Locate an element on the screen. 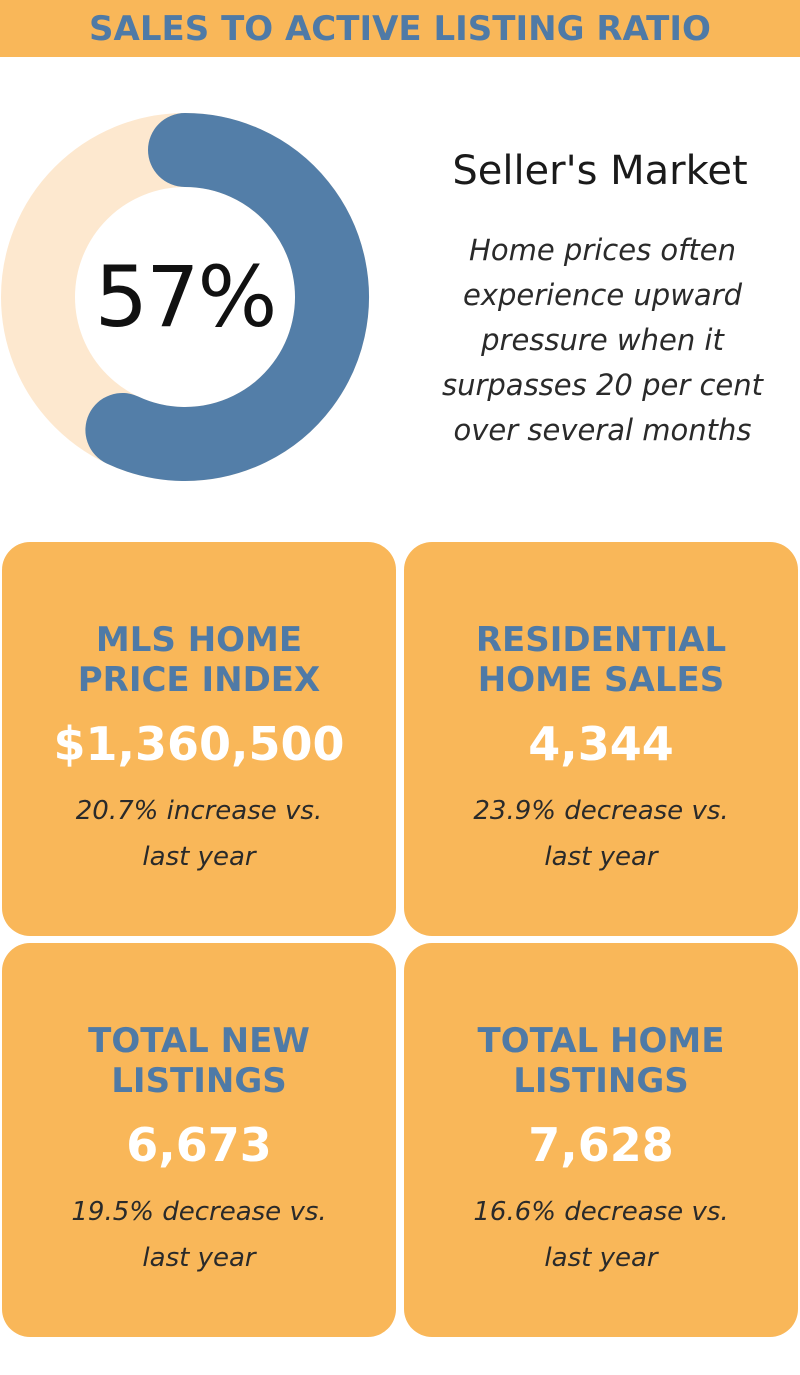  stat-card-value: 6,673 is located at coordinates (199, 1145).